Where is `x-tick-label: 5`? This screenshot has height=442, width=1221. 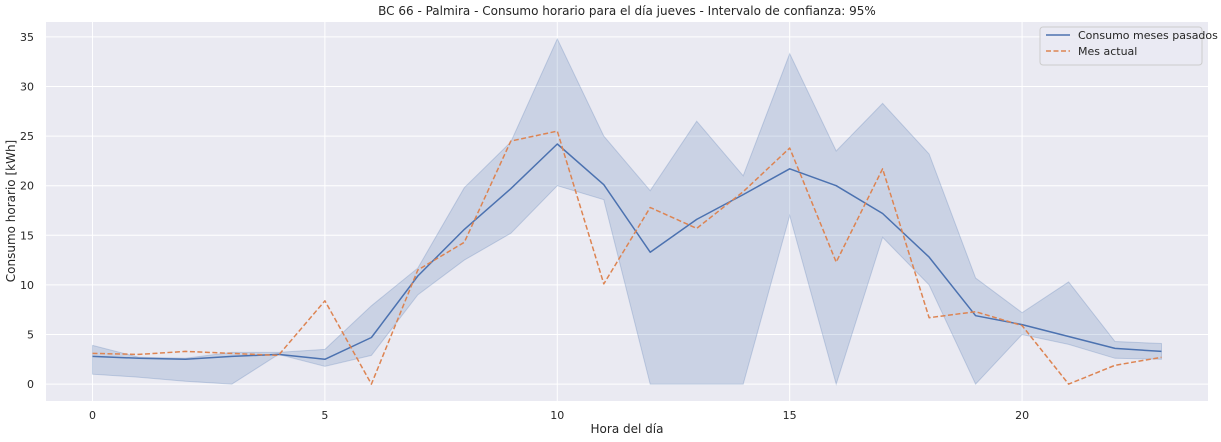 x-tick-label: 5 is located at coordinates (324, 415).